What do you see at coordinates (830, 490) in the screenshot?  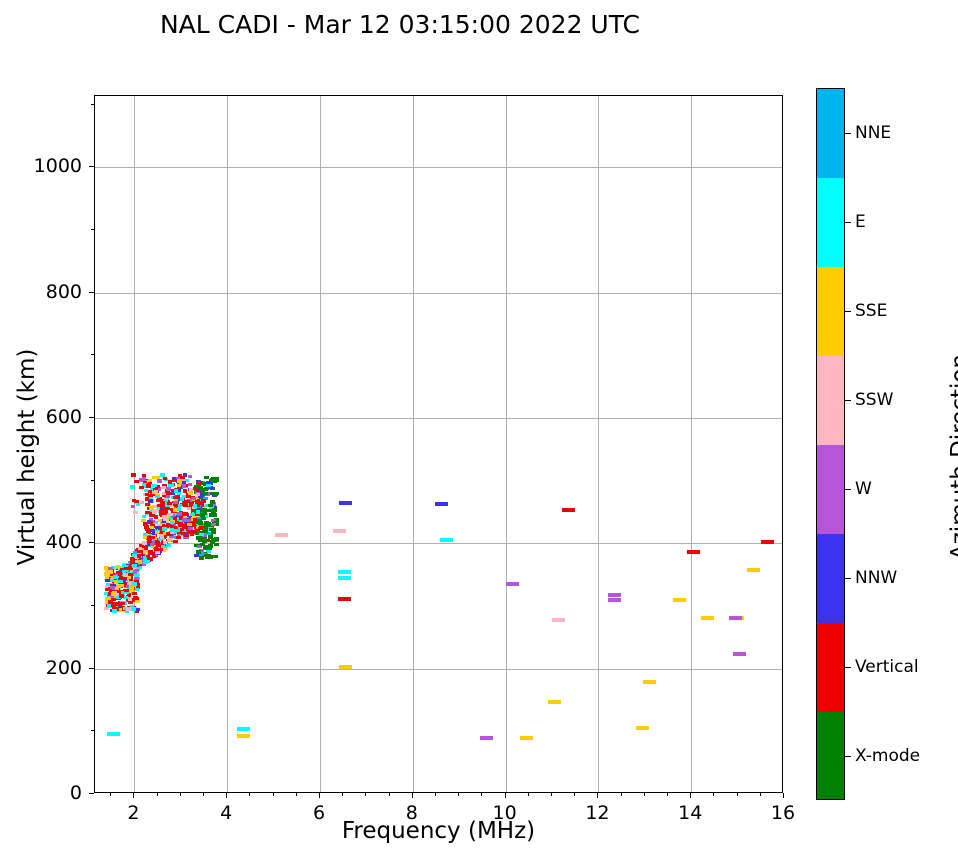 I see `colorbar-segment-w` at bounding box center [830, 490].